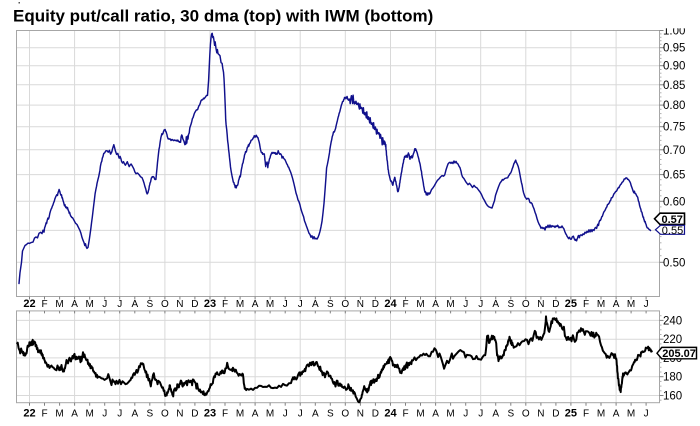  Describe the element at coordinates (674, 106) in the screenshot. I see `svg-text: 0.80` at that location.